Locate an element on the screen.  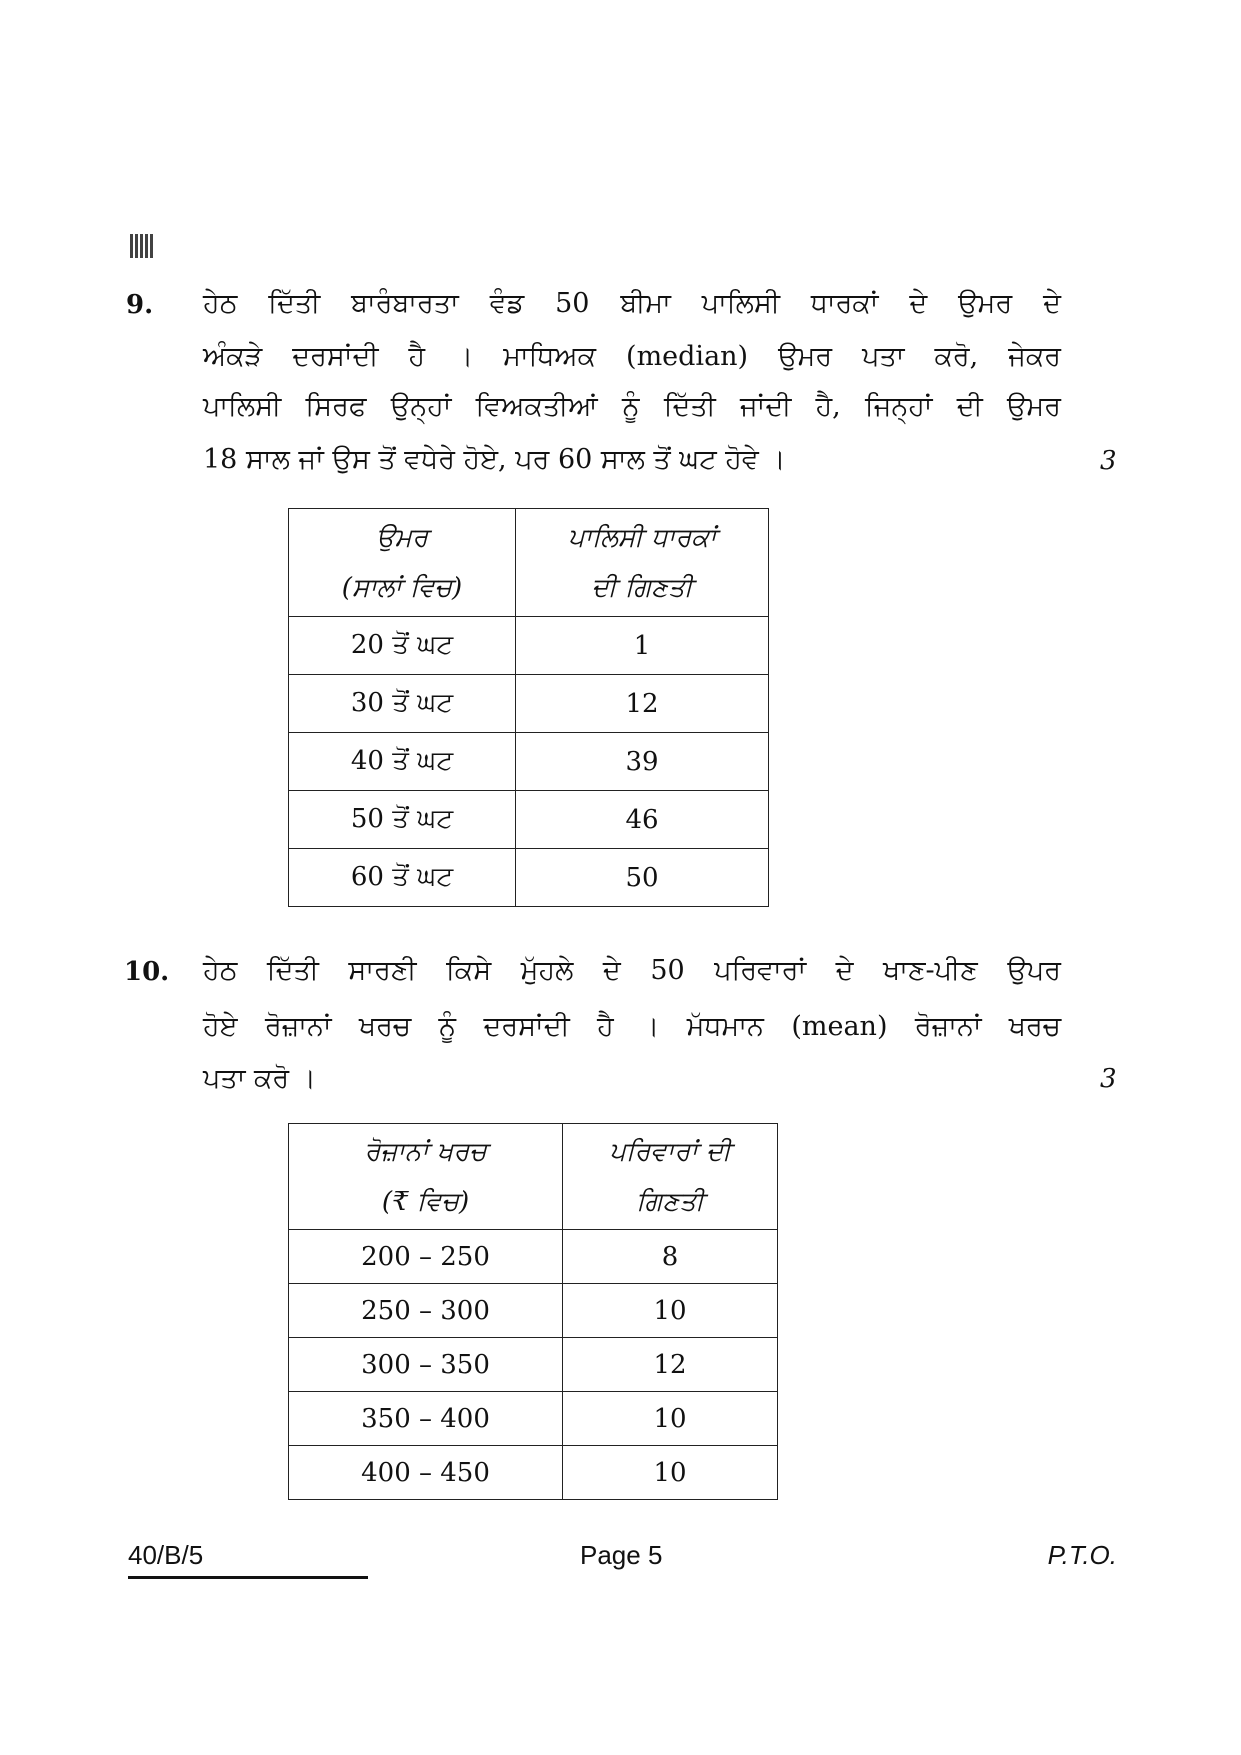
table-row: 350 – 400 10 is located at coordinates (533, 1418).